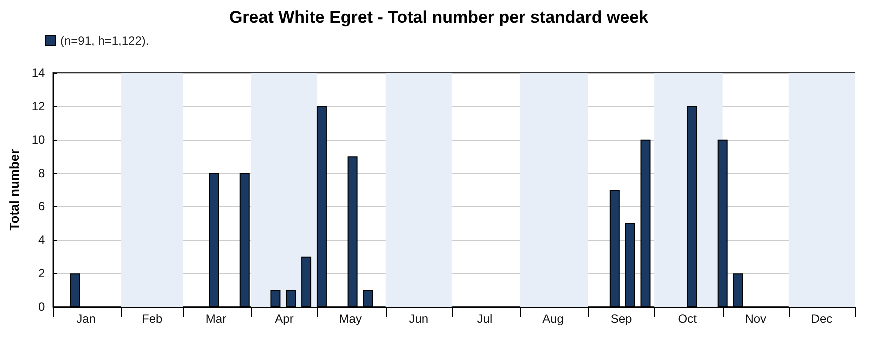  I want to click on y-axis-title: Total number, so click(14, 190).